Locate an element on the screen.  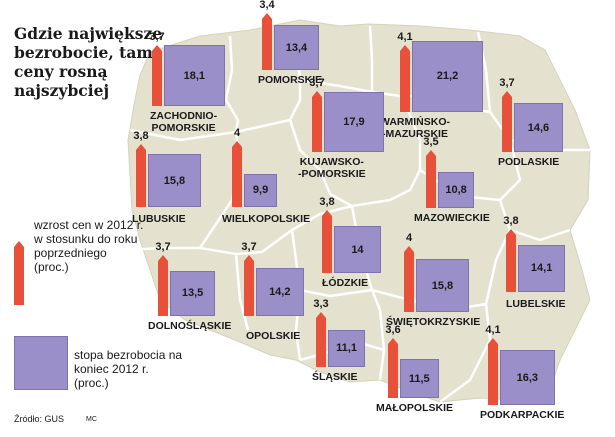
region-name-slaskie: ŚLĄSKIE is located at coordinates (335, 377).